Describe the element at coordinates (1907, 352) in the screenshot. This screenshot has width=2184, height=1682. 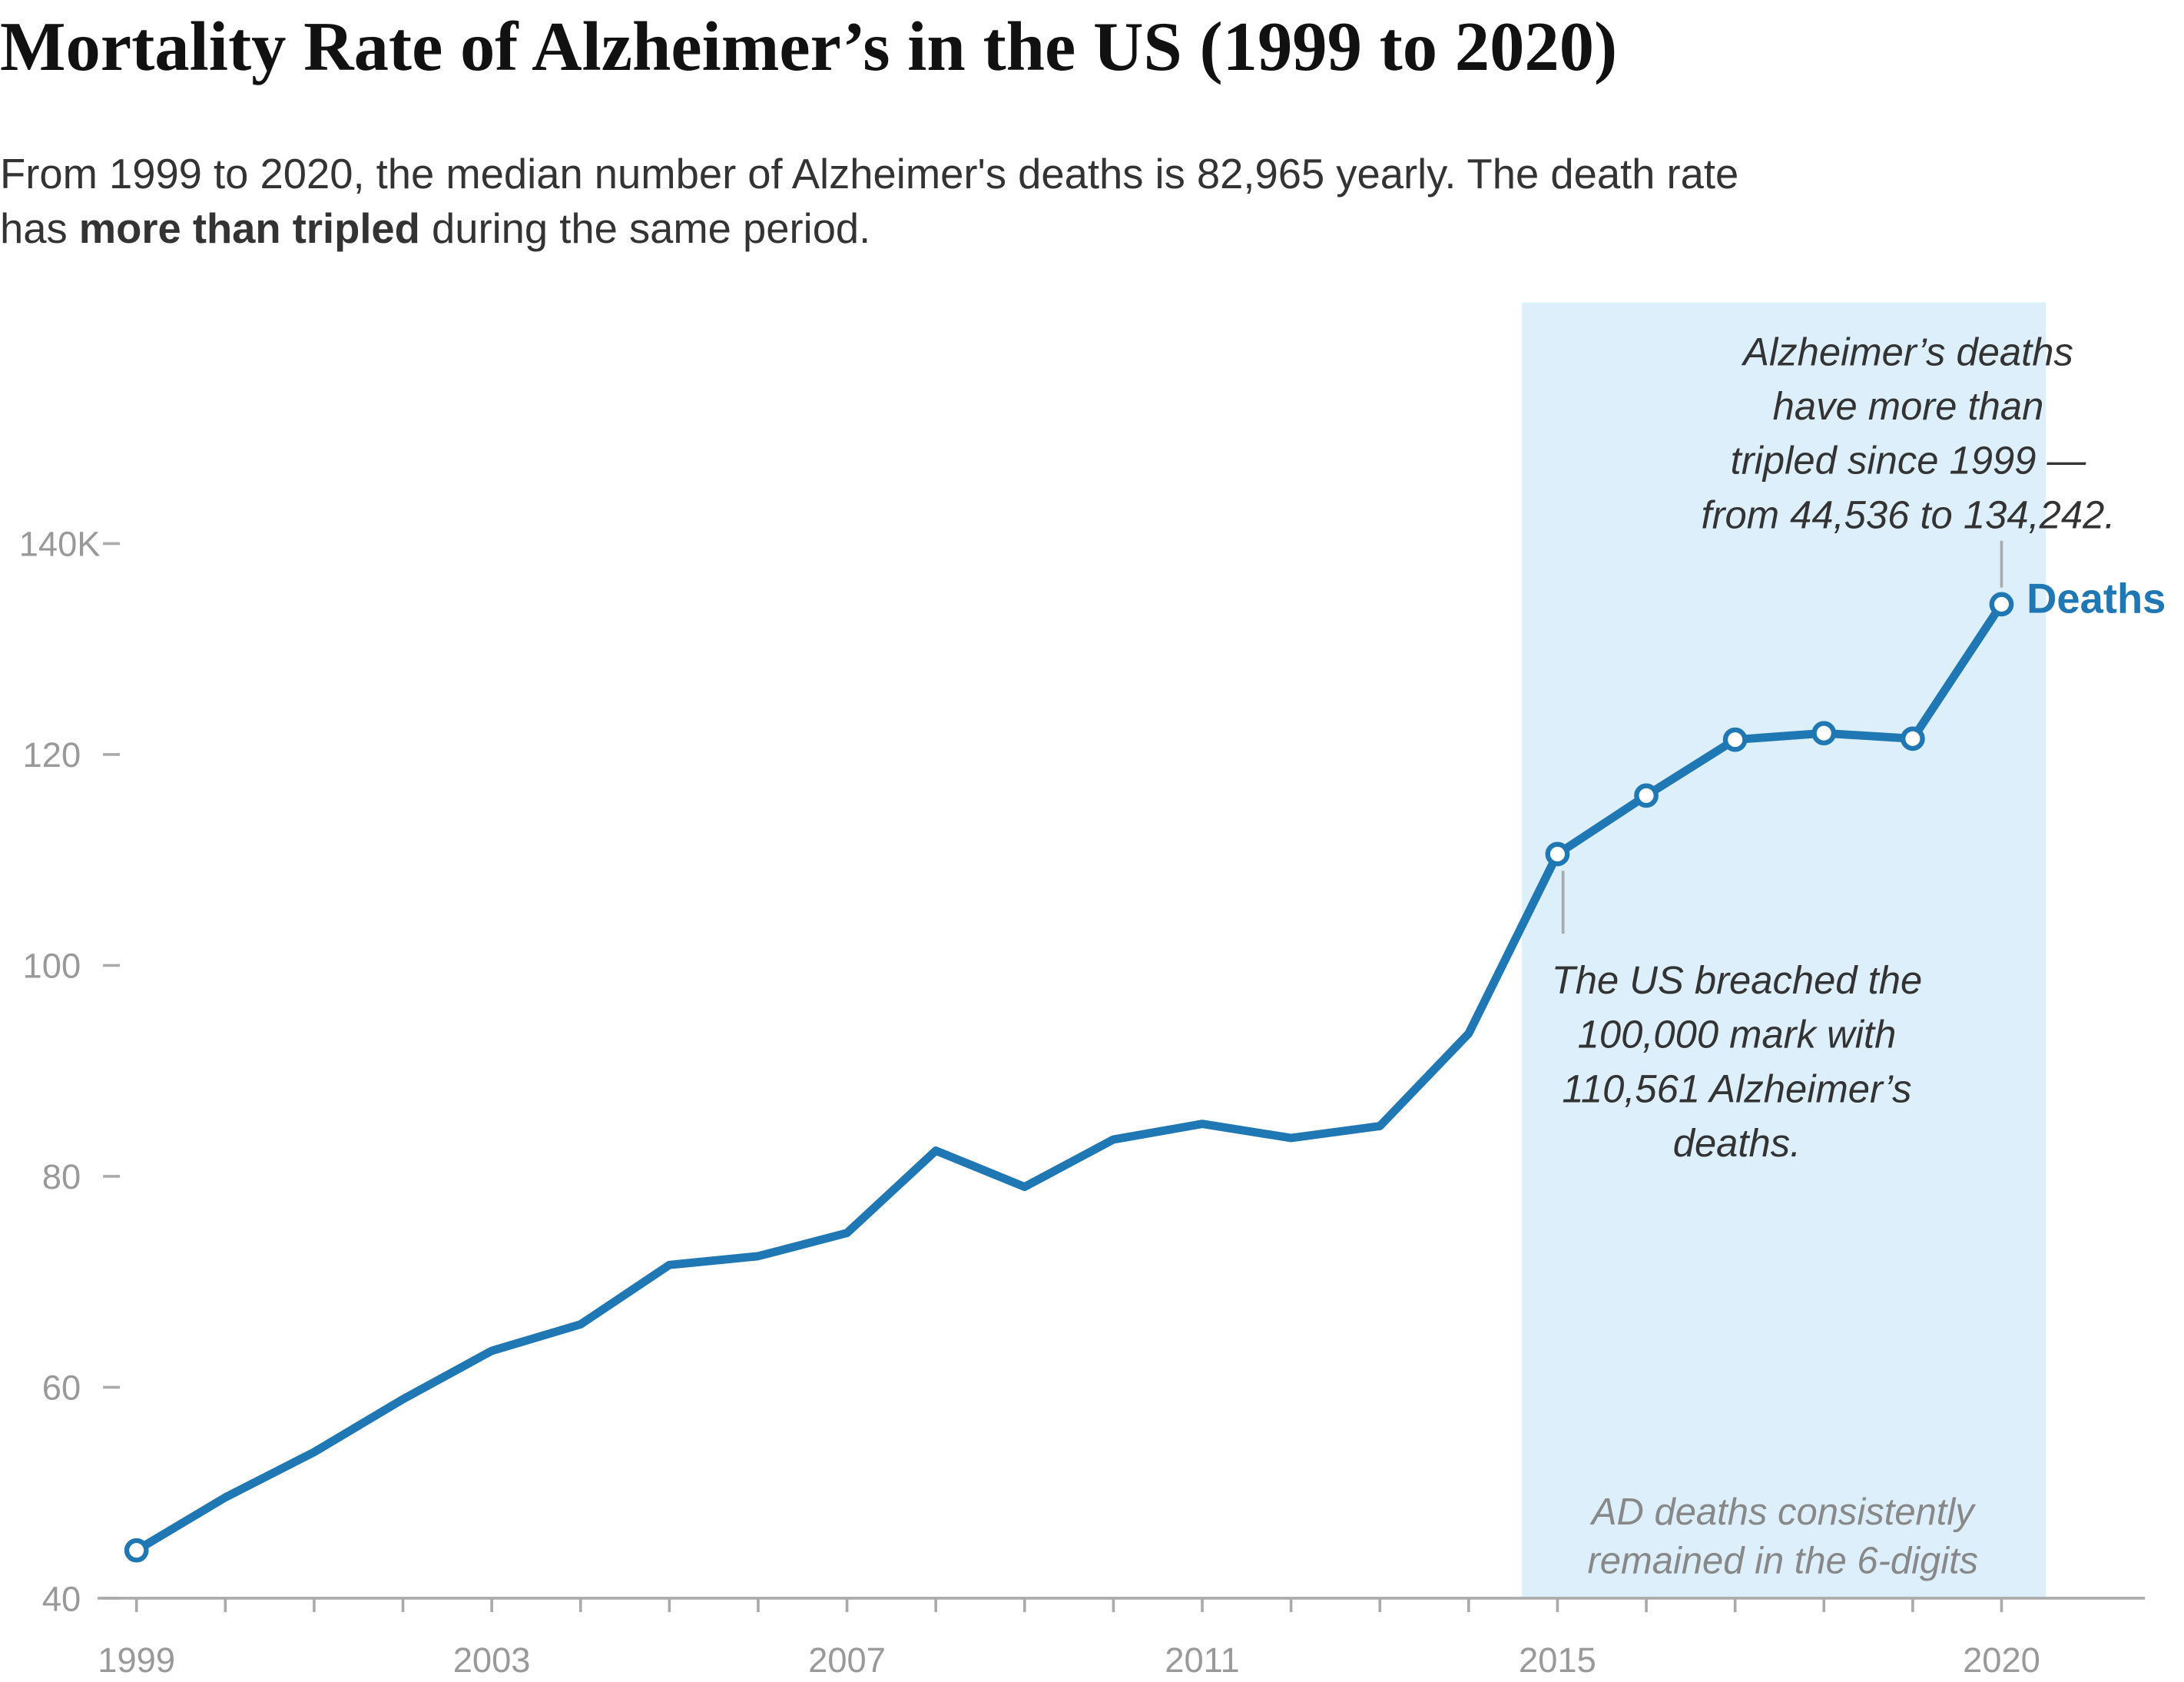
I see `annotation-top-line: Alzheimer’s deaths` at that location.